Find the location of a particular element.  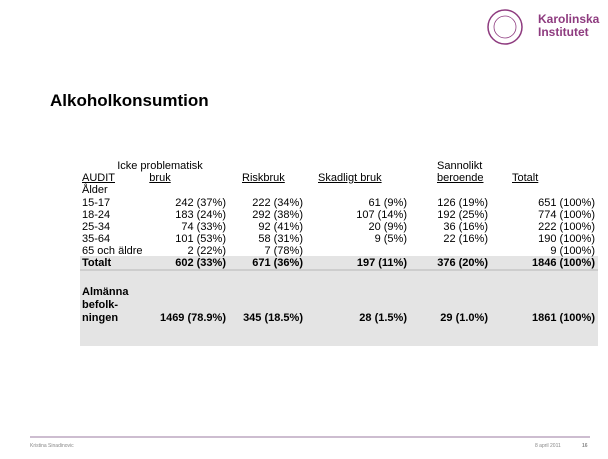

cell: 602 (33%) is located at coordinates (200, 263).